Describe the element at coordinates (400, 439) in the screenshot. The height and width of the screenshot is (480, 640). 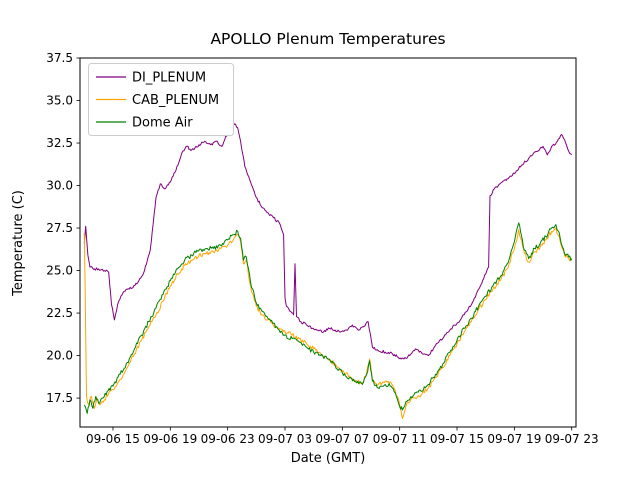
I see `x-tick-label: 09-07 11` at that location.